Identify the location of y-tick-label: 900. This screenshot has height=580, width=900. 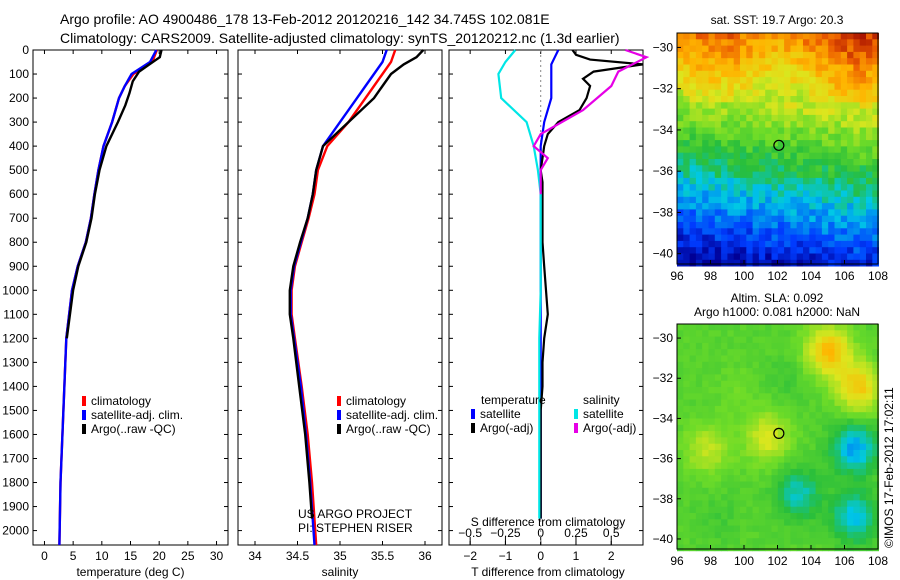
(19, 266).